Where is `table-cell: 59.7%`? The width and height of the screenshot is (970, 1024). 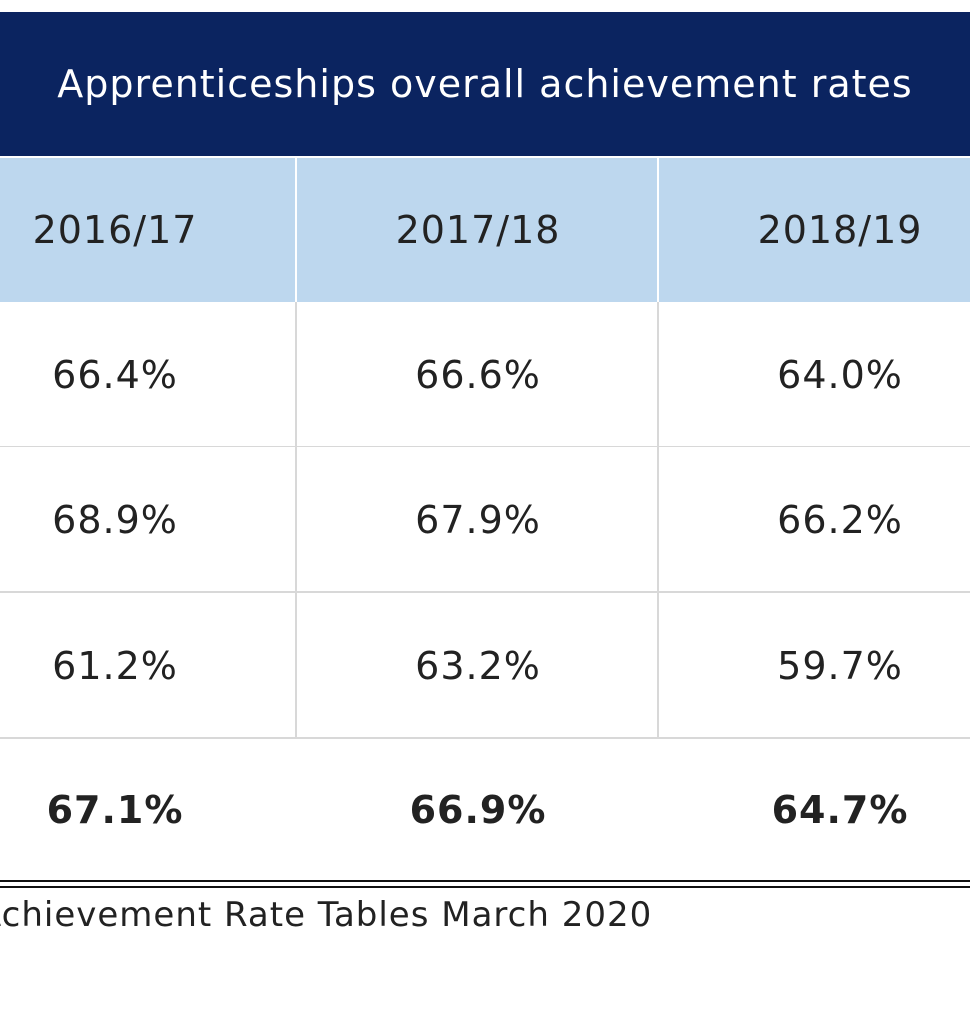
table-cell: 59.7% is located at coordinates (840, 666).